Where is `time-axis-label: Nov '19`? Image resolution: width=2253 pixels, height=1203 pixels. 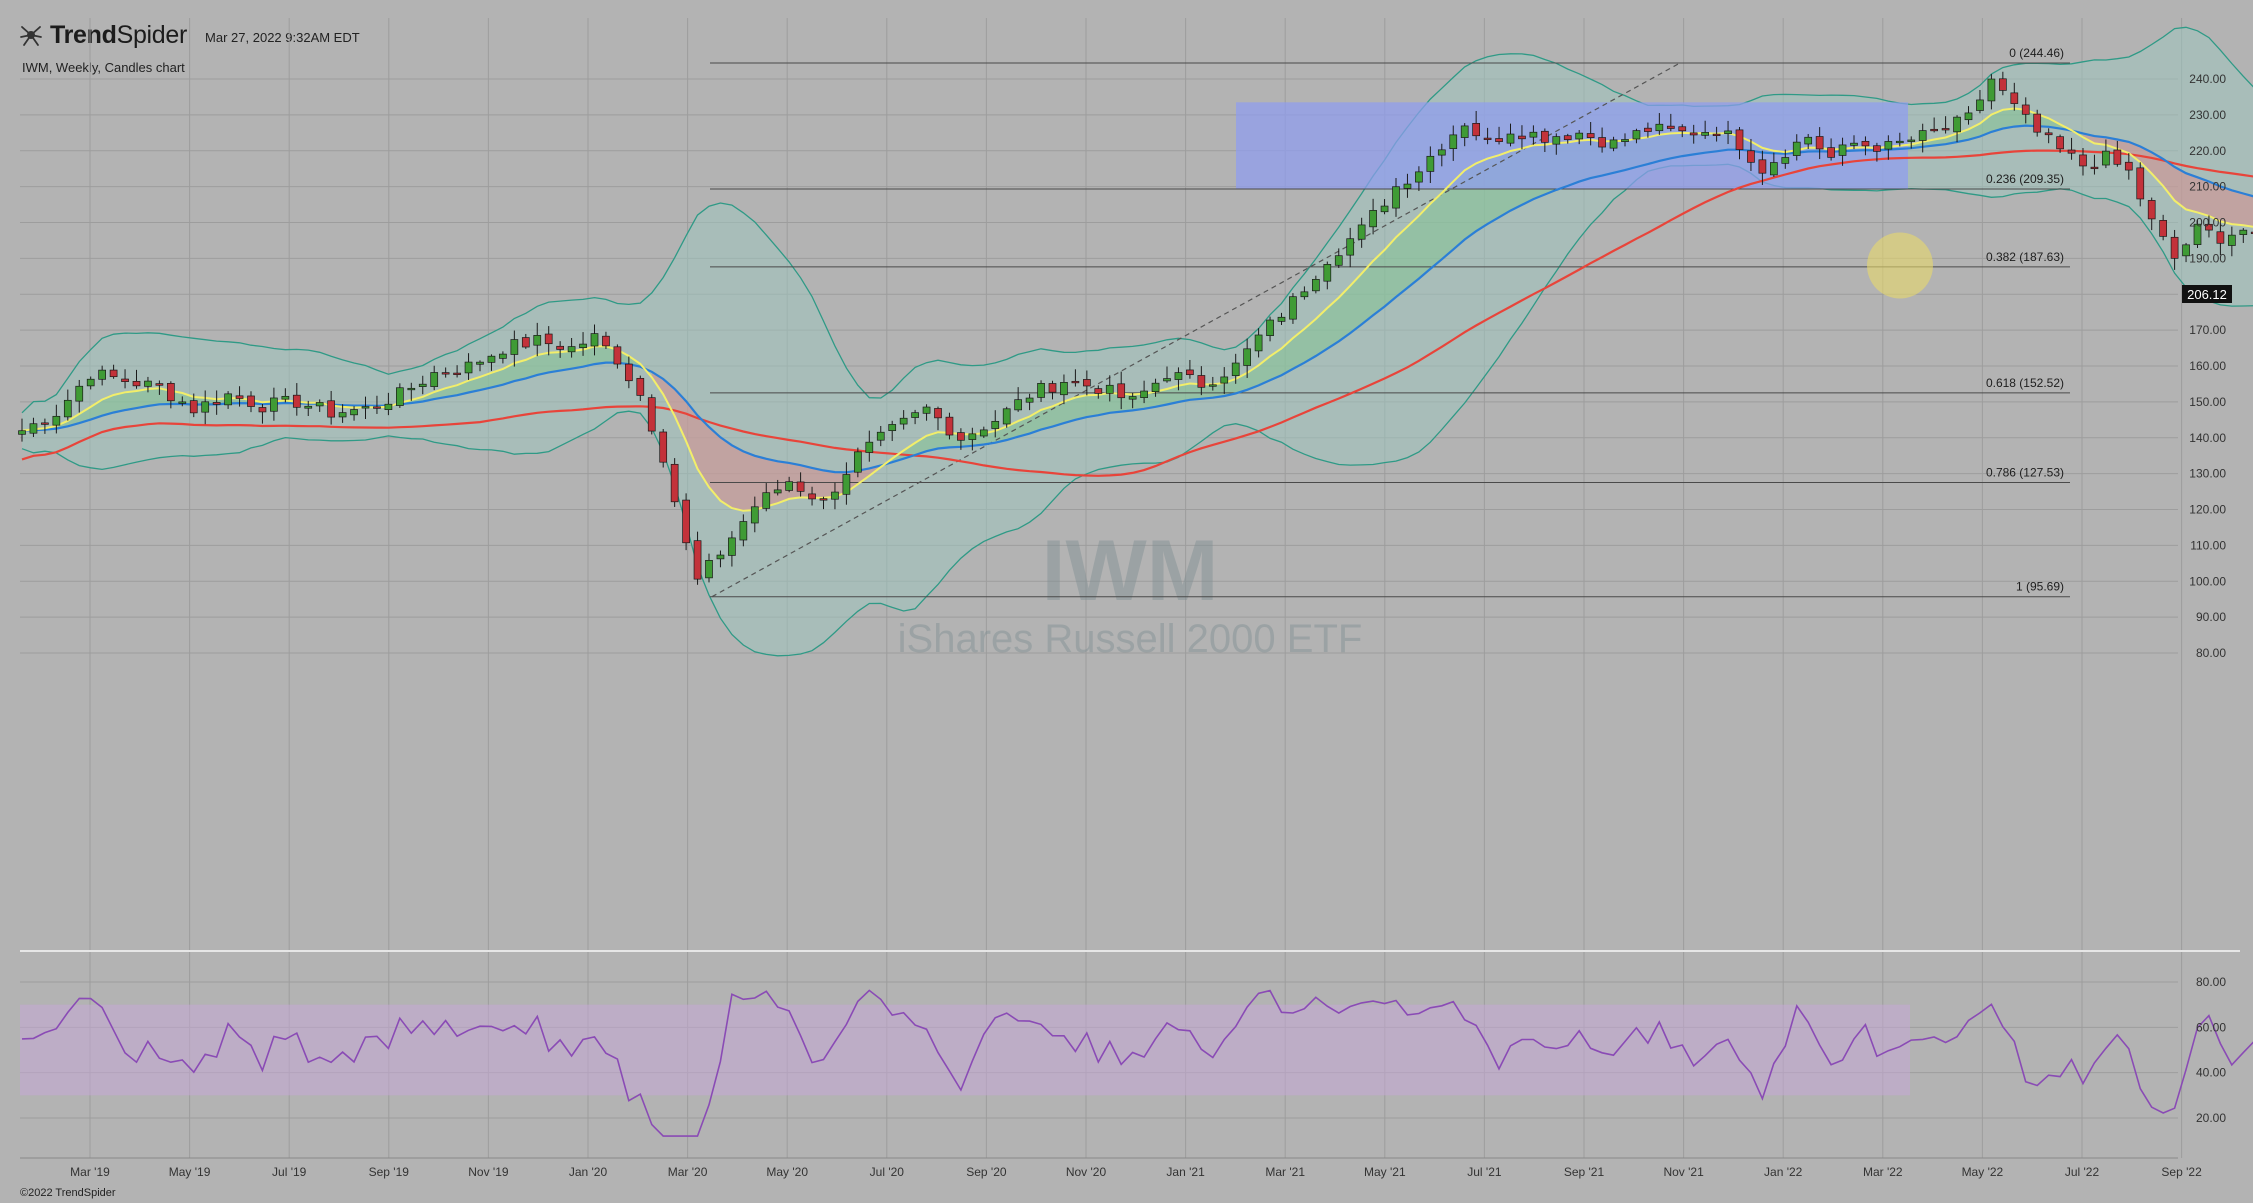
time-axis-label: Nov '19 is located at coordinates (488, 1172).